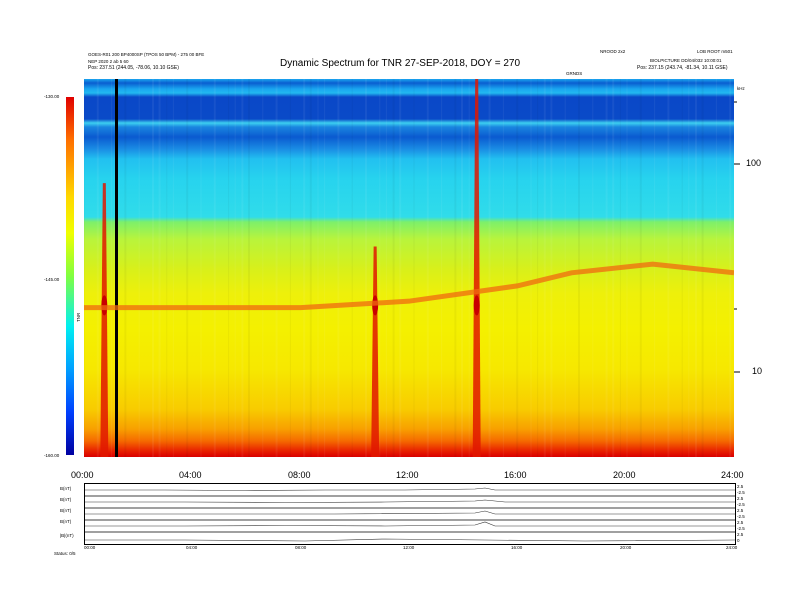 This screenshot has height=612, width=792. What do you see at coordinates (90, 547) in the screenshot?
I see `strip-x-tick-0000: 00:00` at bounding box center [90, 547].